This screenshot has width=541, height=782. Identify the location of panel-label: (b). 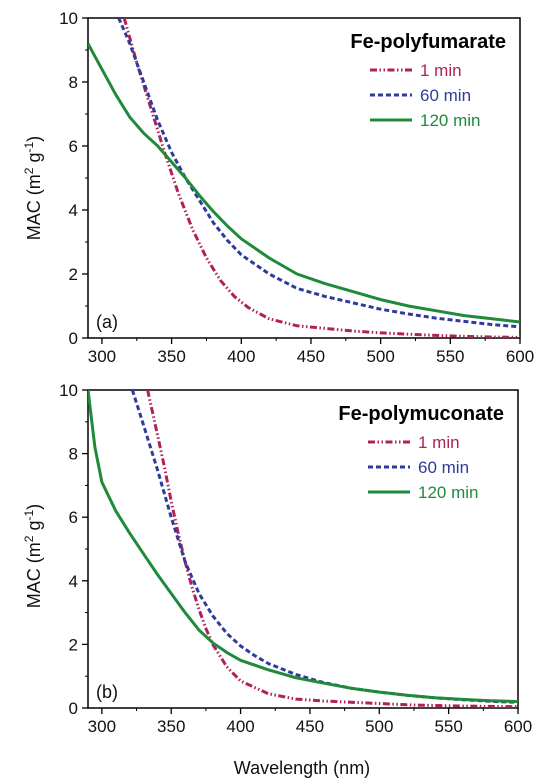
(107, 692).